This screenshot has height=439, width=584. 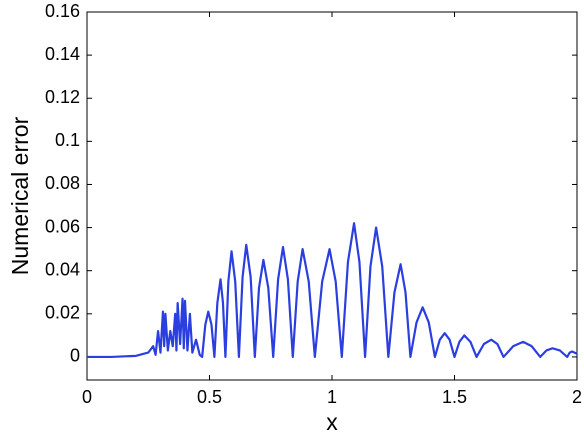 What do you see at coordinates (62, 54) in the screenshot?
I see `y-tick-label: 0.14` at bounding box center [62, 54].